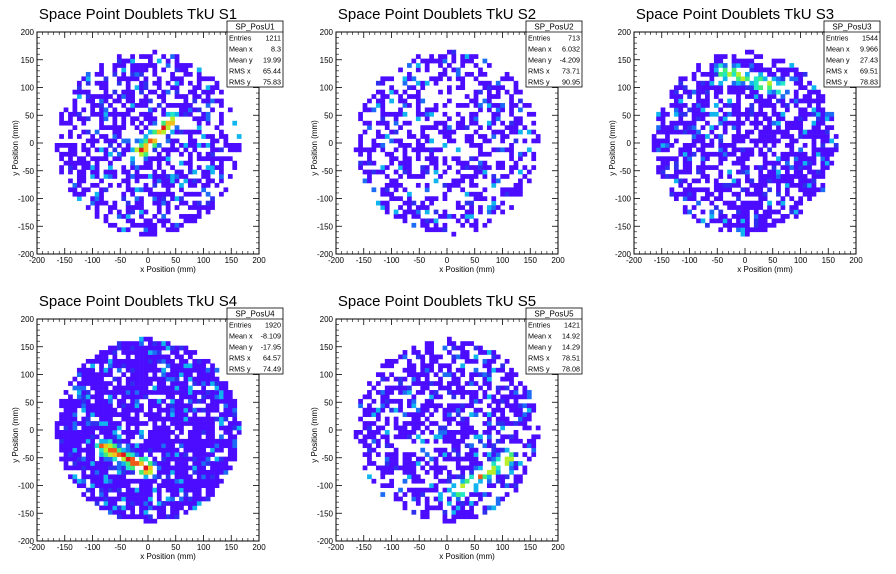 This screenshot has width=896, height=574. What do you see at coordinates (856, 260) in the screenshot?
I see `x-tick-label: 200` at bounding box center [856, 260].